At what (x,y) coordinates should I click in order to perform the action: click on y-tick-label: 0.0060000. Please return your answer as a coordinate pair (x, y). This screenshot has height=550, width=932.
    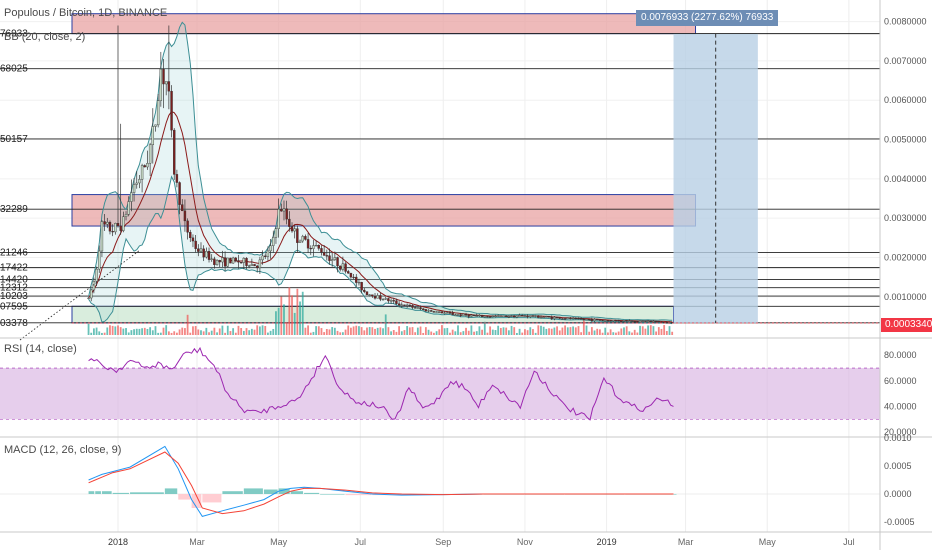
    Looking at the image, I should click on (905, 100).